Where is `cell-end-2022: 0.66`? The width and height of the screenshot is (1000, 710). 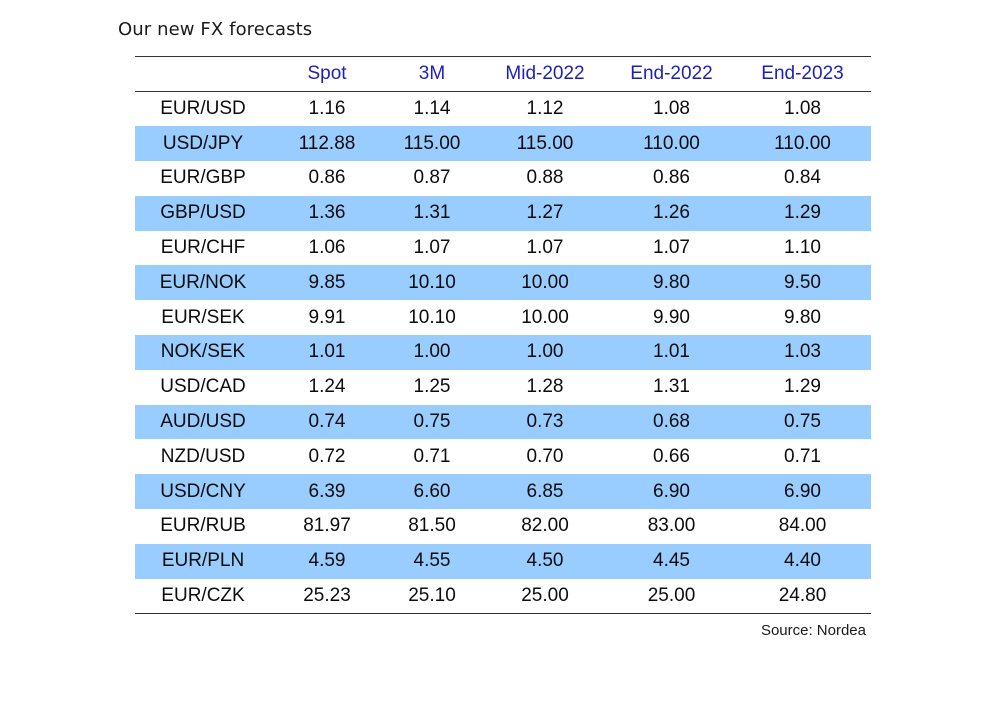 cell-end-2022: 0.66 is located at coordinates (671, 456).